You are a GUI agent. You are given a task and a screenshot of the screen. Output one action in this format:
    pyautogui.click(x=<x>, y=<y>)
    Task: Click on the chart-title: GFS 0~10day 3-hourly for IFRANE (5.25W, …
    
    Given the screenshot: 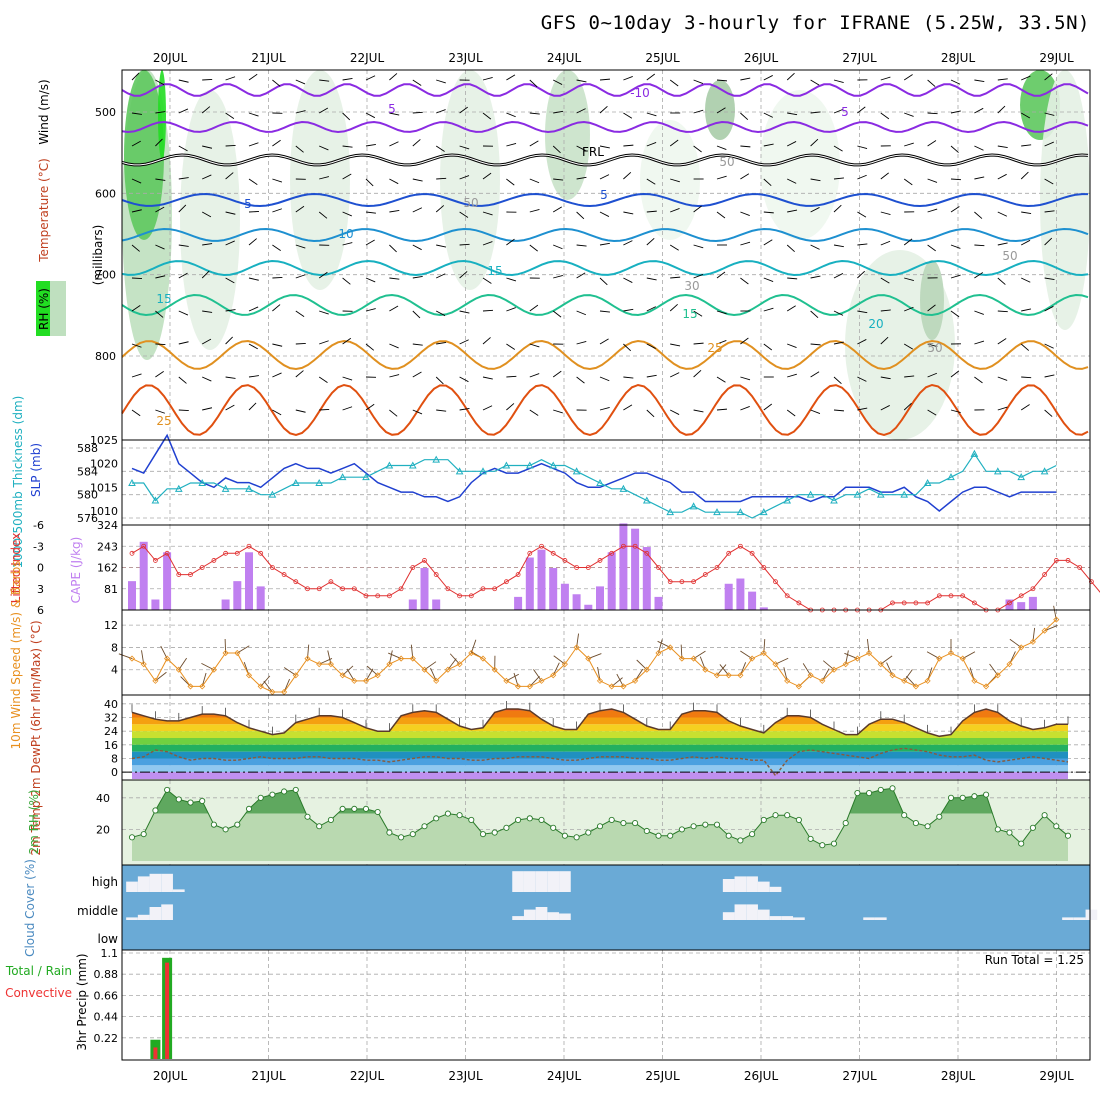 What is the action you would take?
    pyautogui.click(x=815, y=23)
    